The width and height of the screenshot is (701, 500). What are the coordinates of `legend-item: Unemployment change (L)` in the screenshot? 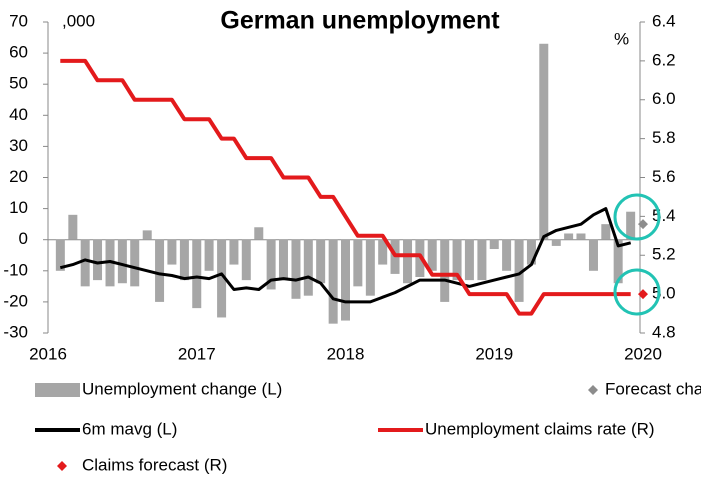 It's located at (158, 388).